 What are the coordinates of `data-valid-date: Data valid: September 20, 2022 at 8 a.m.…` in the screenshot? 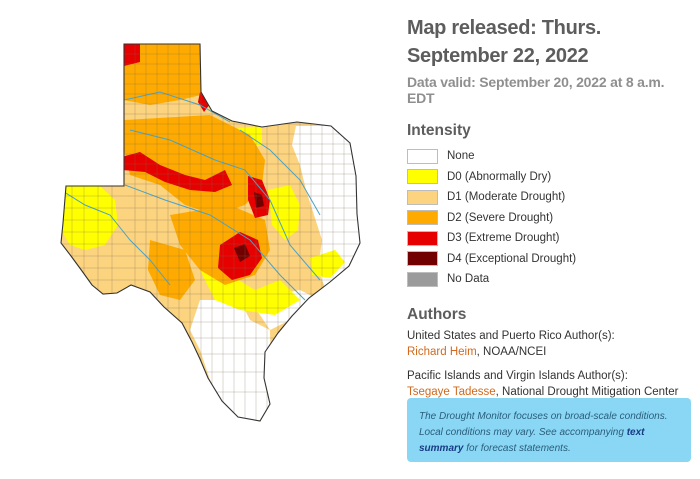 It's located at (536, 90).